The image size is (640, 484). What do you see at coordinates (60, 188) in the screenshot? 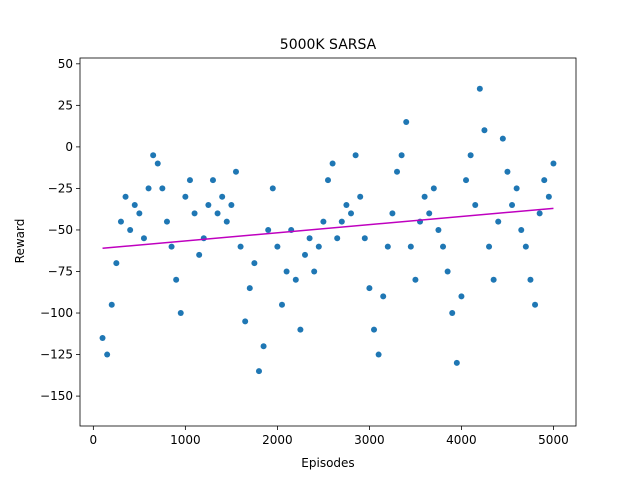
I see `y-tick-label: −25` at bounding box center [60, 188].